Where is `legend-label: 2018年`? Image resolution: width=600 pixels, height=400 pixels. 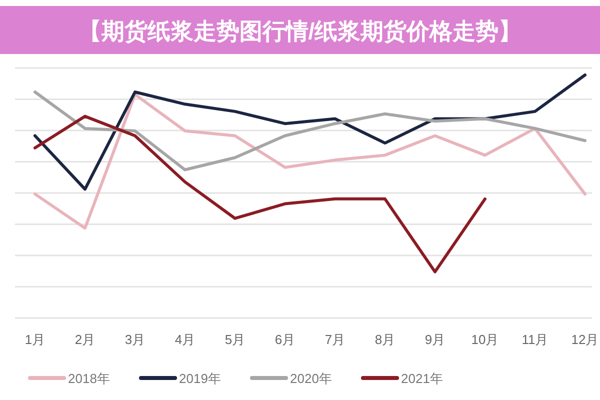 legend-label: 2018年 is located at coordinates (89, 378).